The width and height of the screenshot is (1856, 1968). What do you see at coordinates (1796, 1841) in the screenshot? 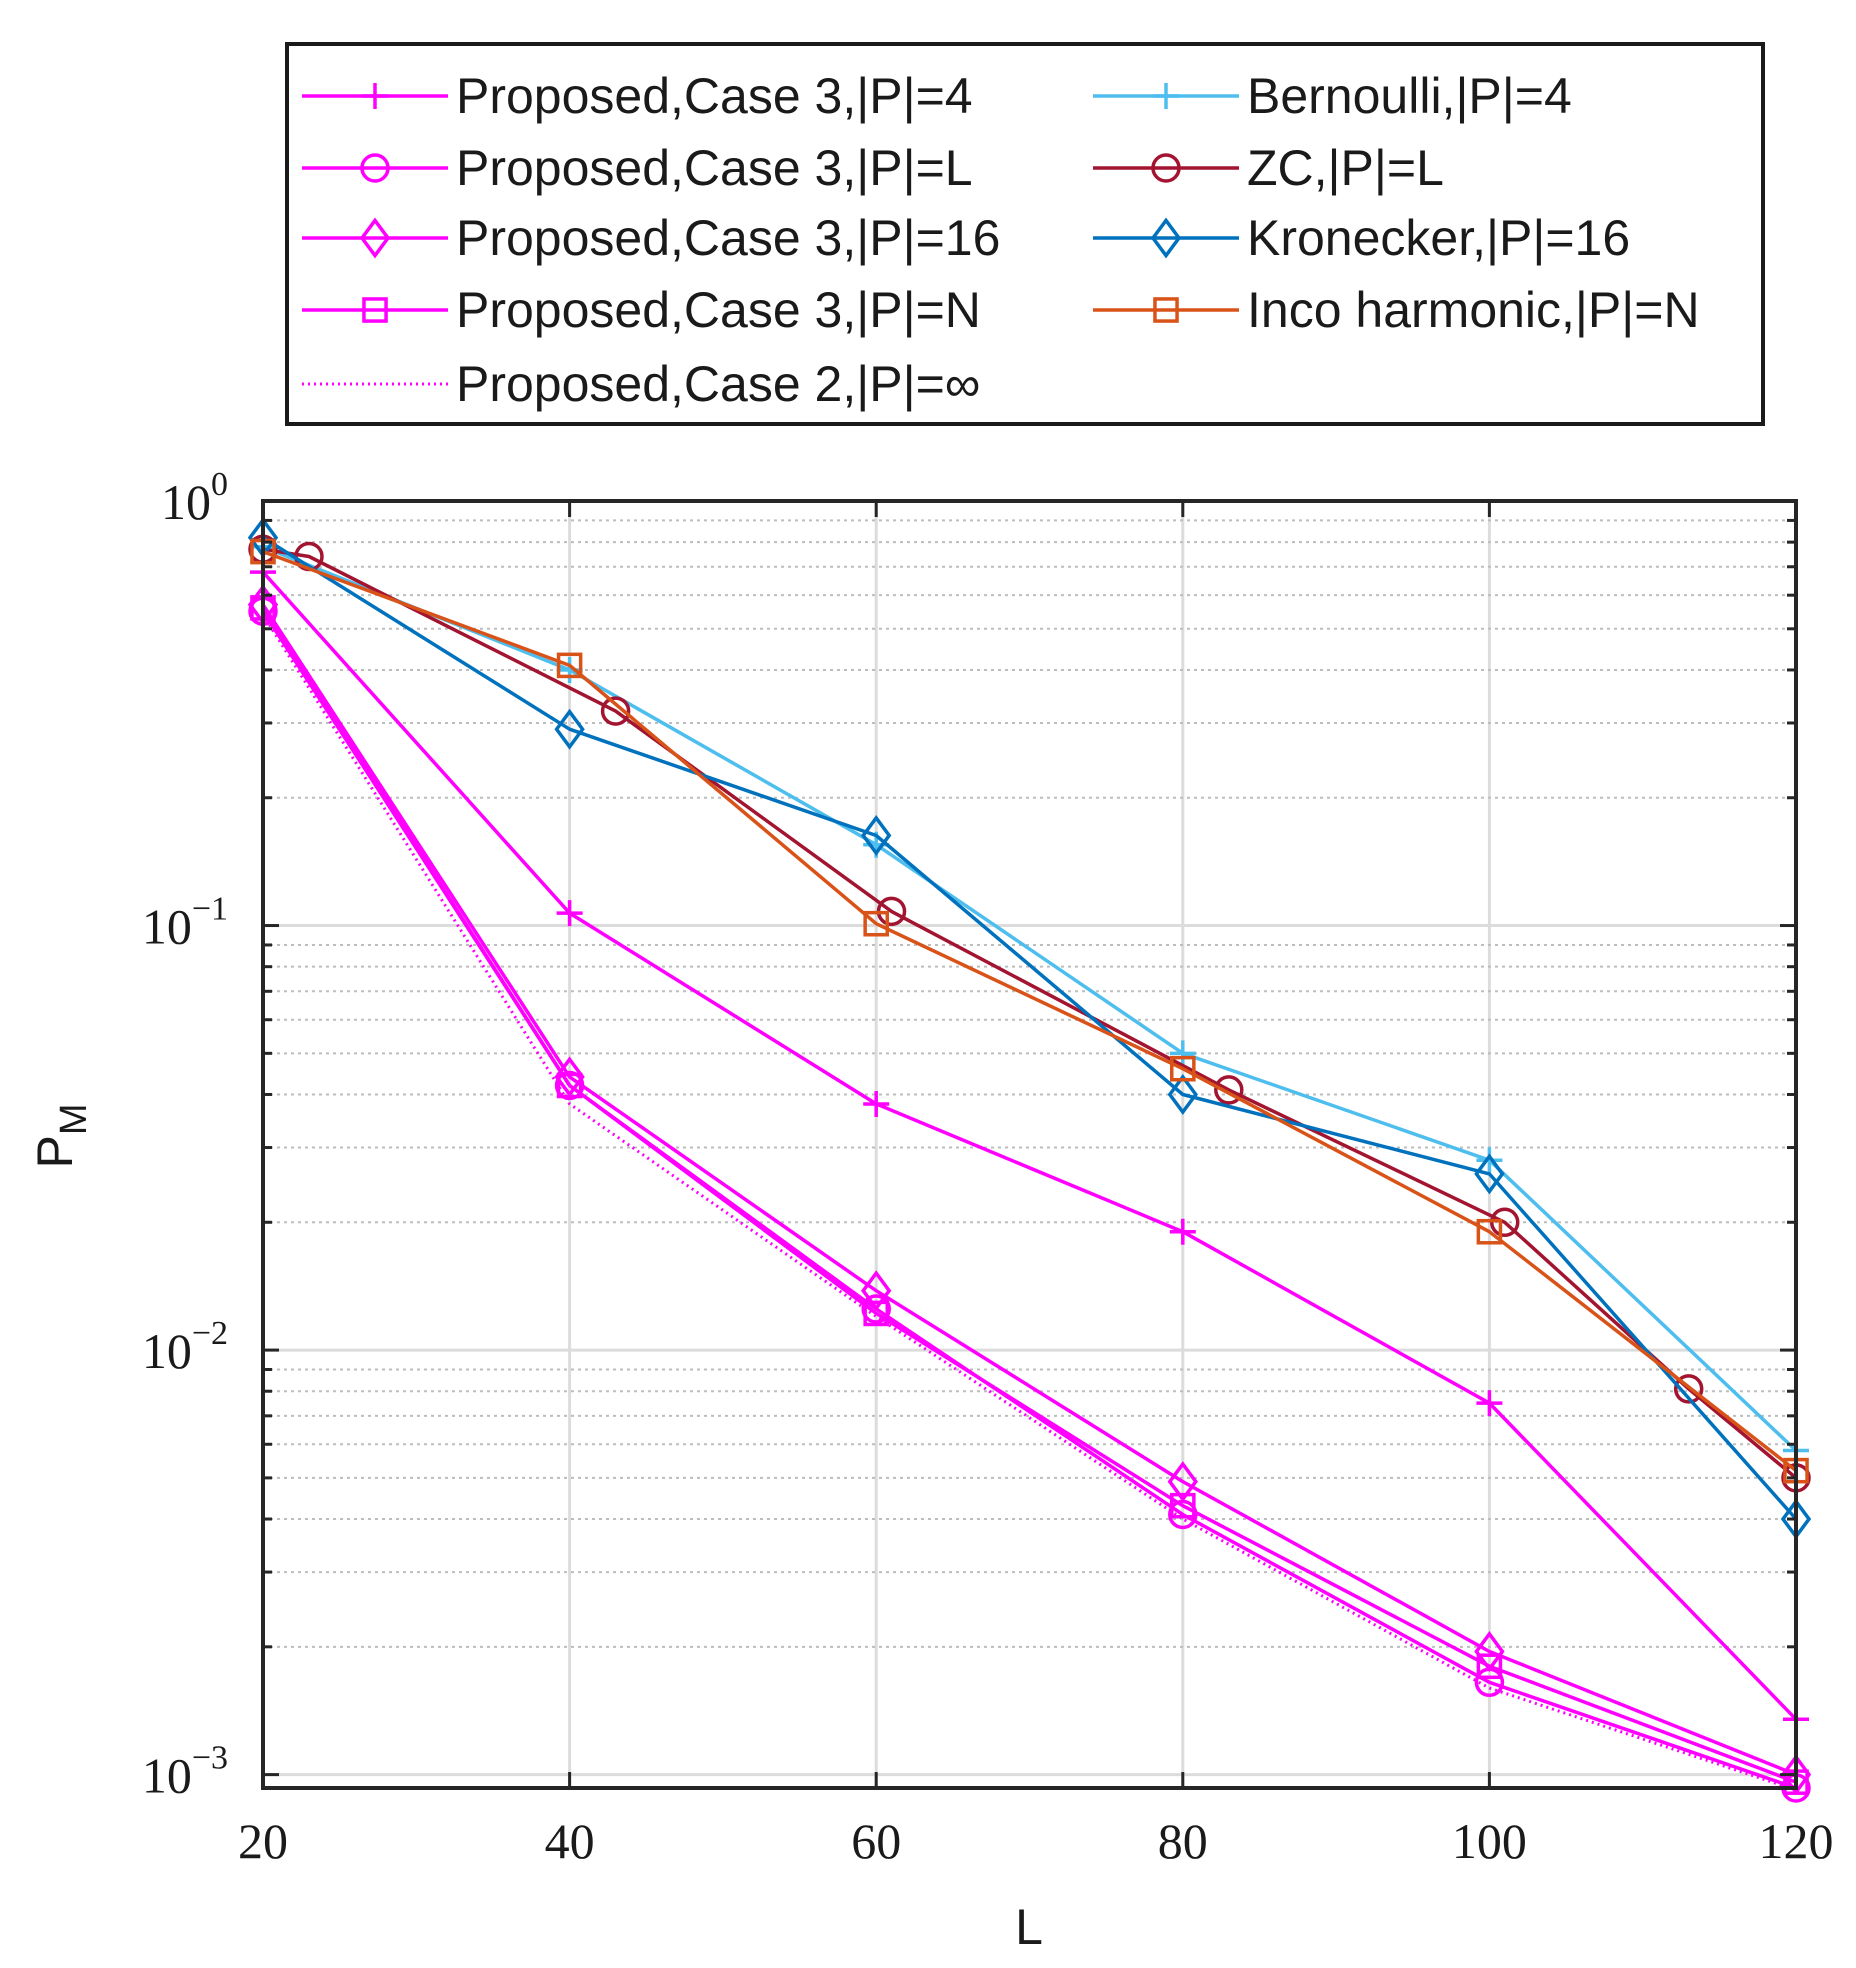
I see `x-tick-label: 120` at bounding box center [1796, 1841].